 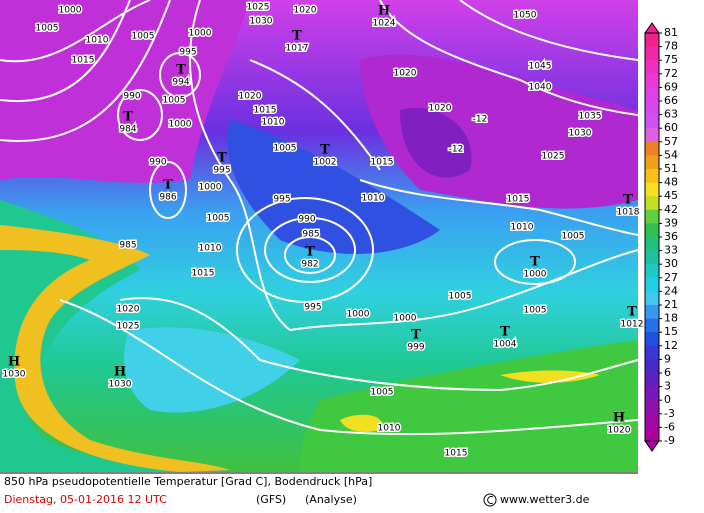 What do you see at coordinates (671, 304) in the screenshot?
I see `legend-tick-label: 21` at bounding box center [671, 304].